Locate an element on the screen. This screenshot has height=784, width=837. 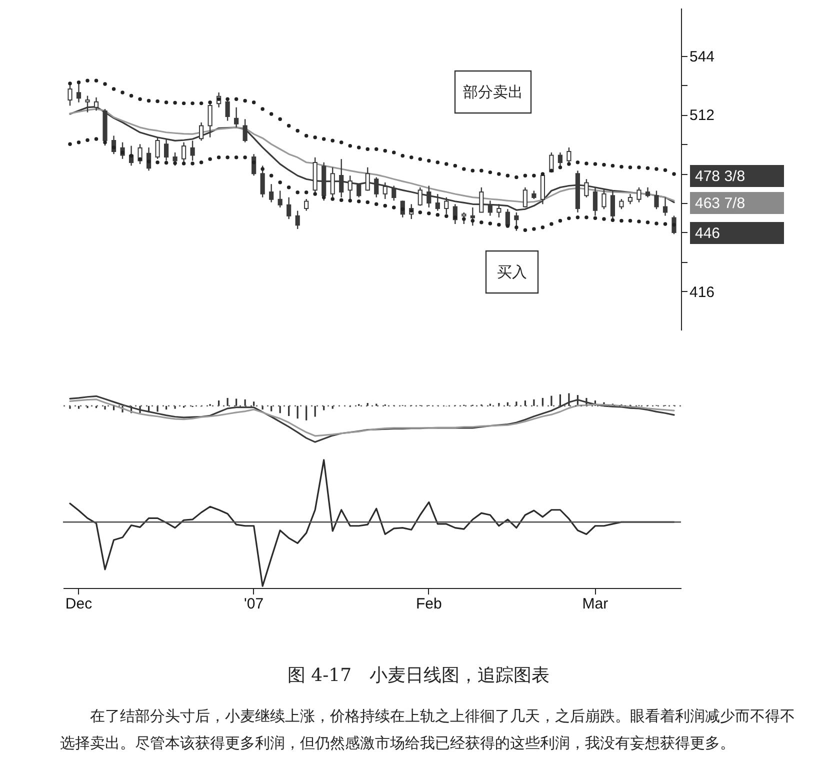
y-tick-label: 512 is located at coordinates (702, 115).